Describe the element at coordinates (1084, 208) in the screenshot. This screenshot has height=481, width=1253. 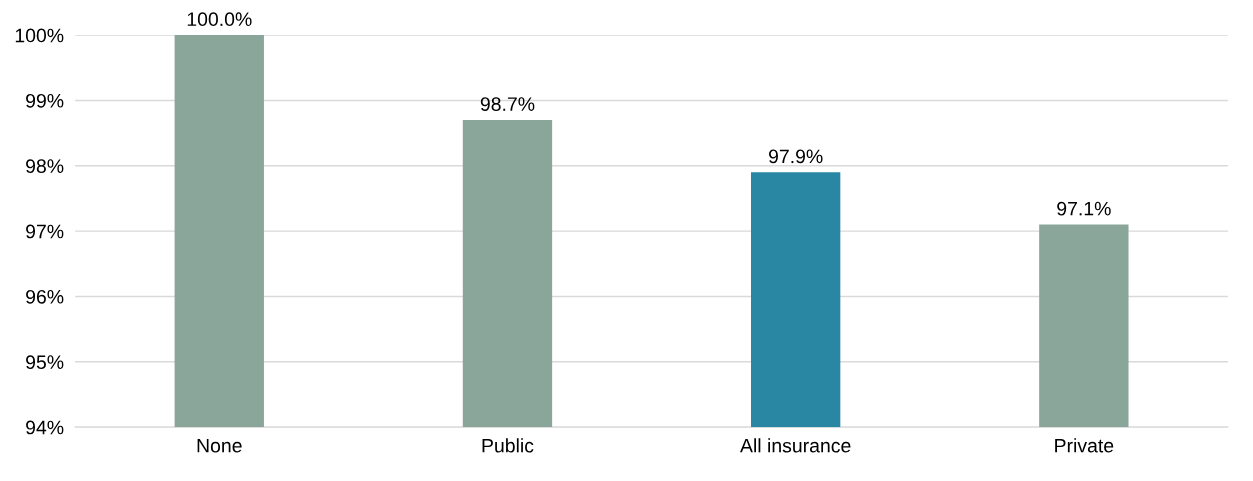
I see `data-label: 97.1%` at that location.